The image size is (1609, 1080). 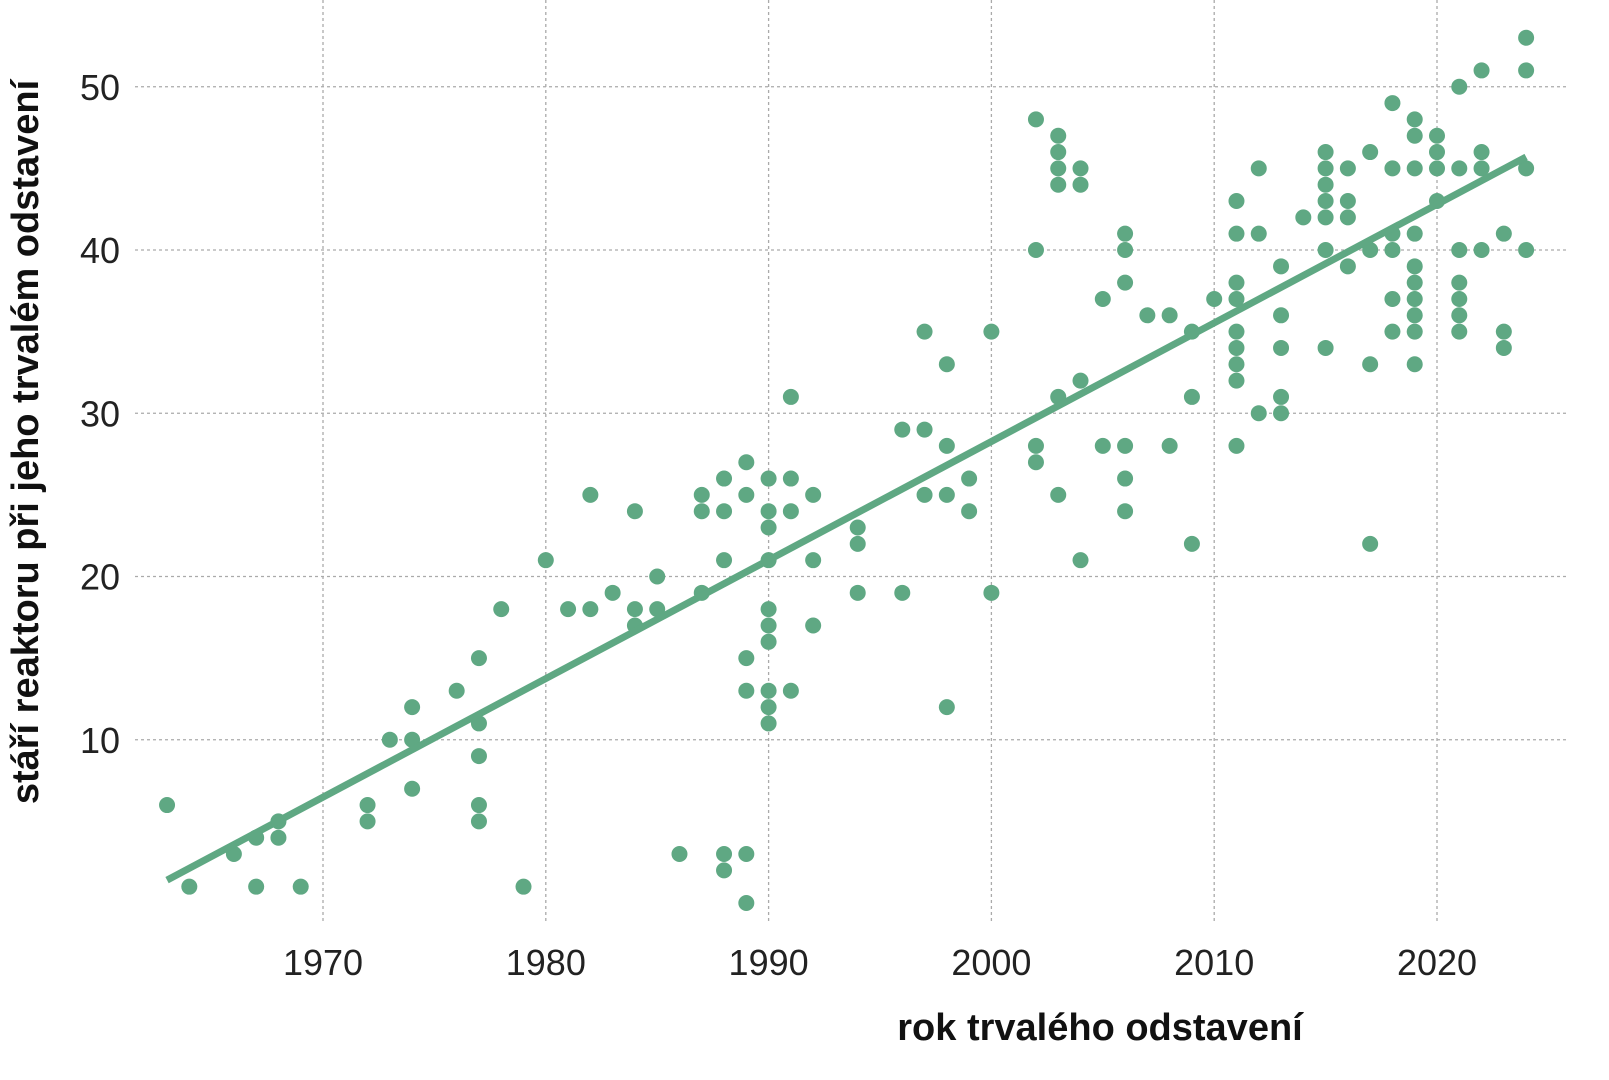 What do you see at coordinates (323, 962) in the screenshot?
I see `x-tick-label: 1970` at bounding box center [323, 962].